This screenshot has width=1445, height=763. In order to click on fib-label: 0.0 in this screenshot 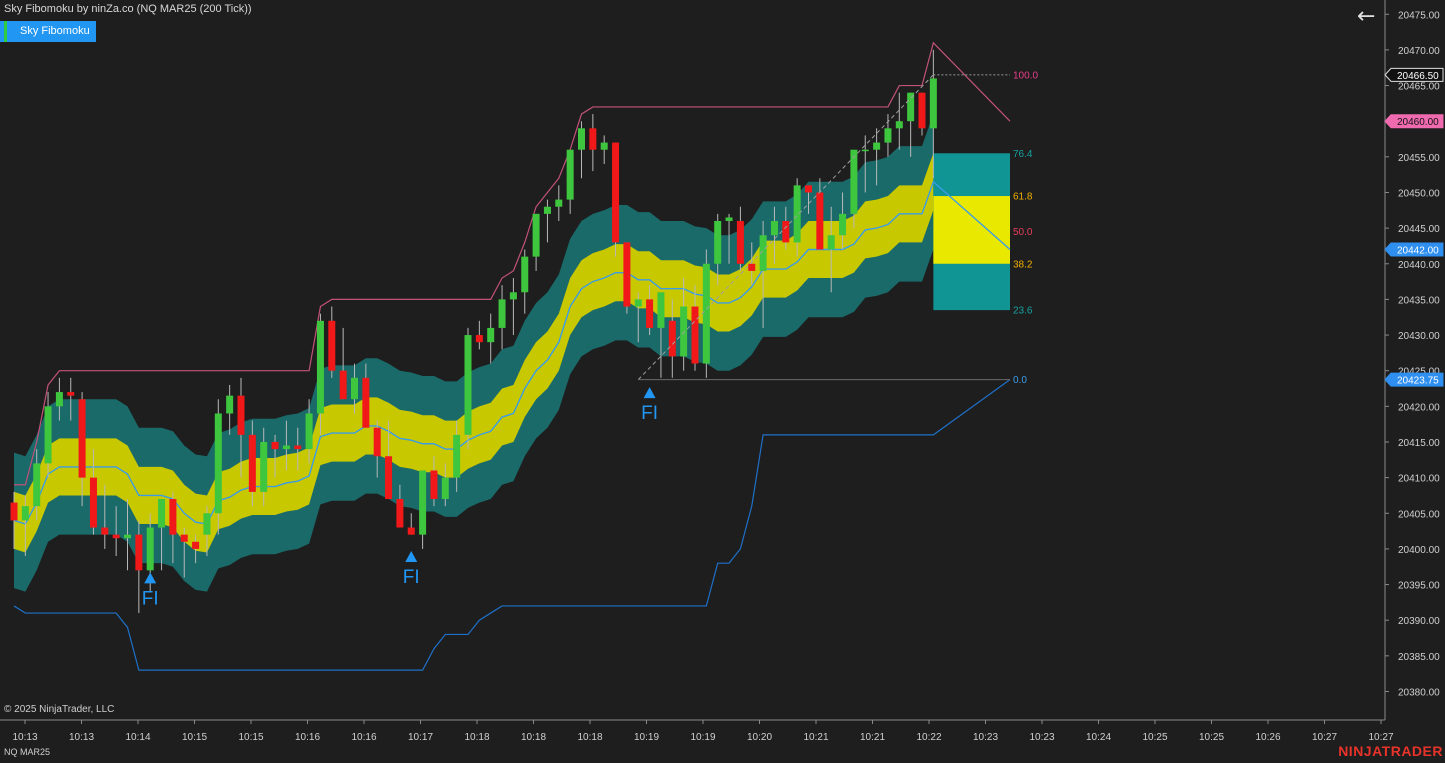, I will do `click(1020, 380)`.